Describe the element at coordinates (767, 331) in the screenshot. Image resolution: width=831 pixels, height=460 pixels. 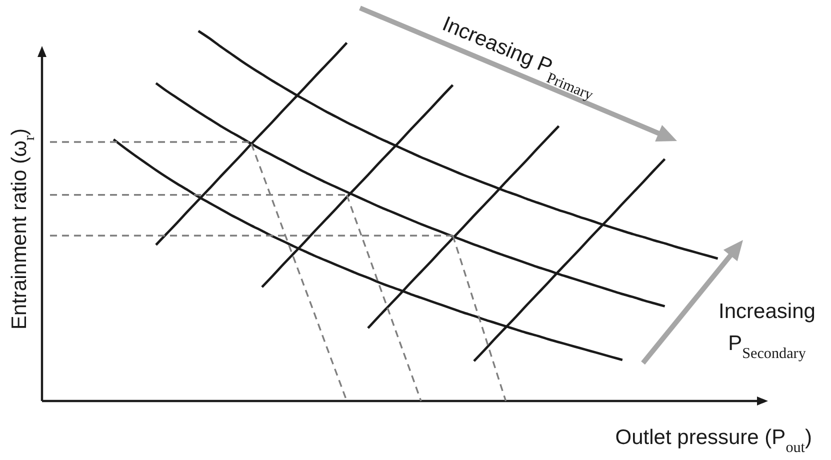
I see `annotation: Increasing P$_{Secondary}$` at that location.